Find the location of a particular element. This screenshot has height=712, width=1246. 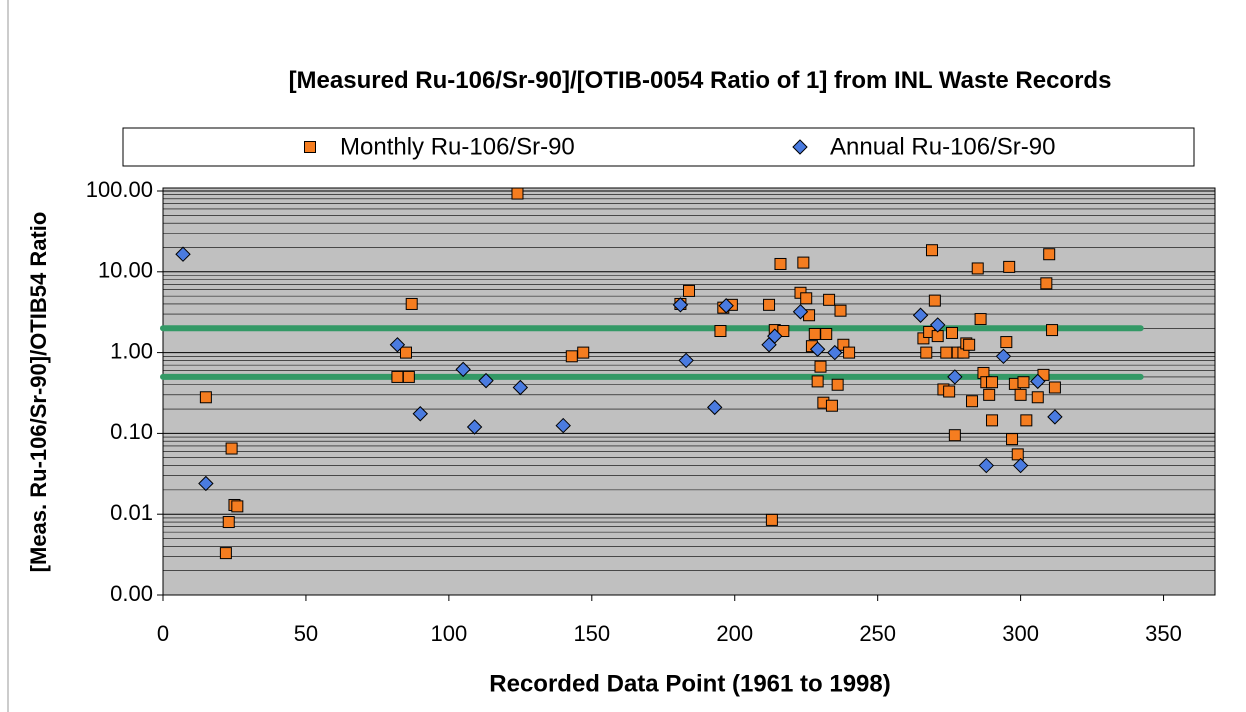

x-tick-label: 50 is located at coordinates (306, 633).